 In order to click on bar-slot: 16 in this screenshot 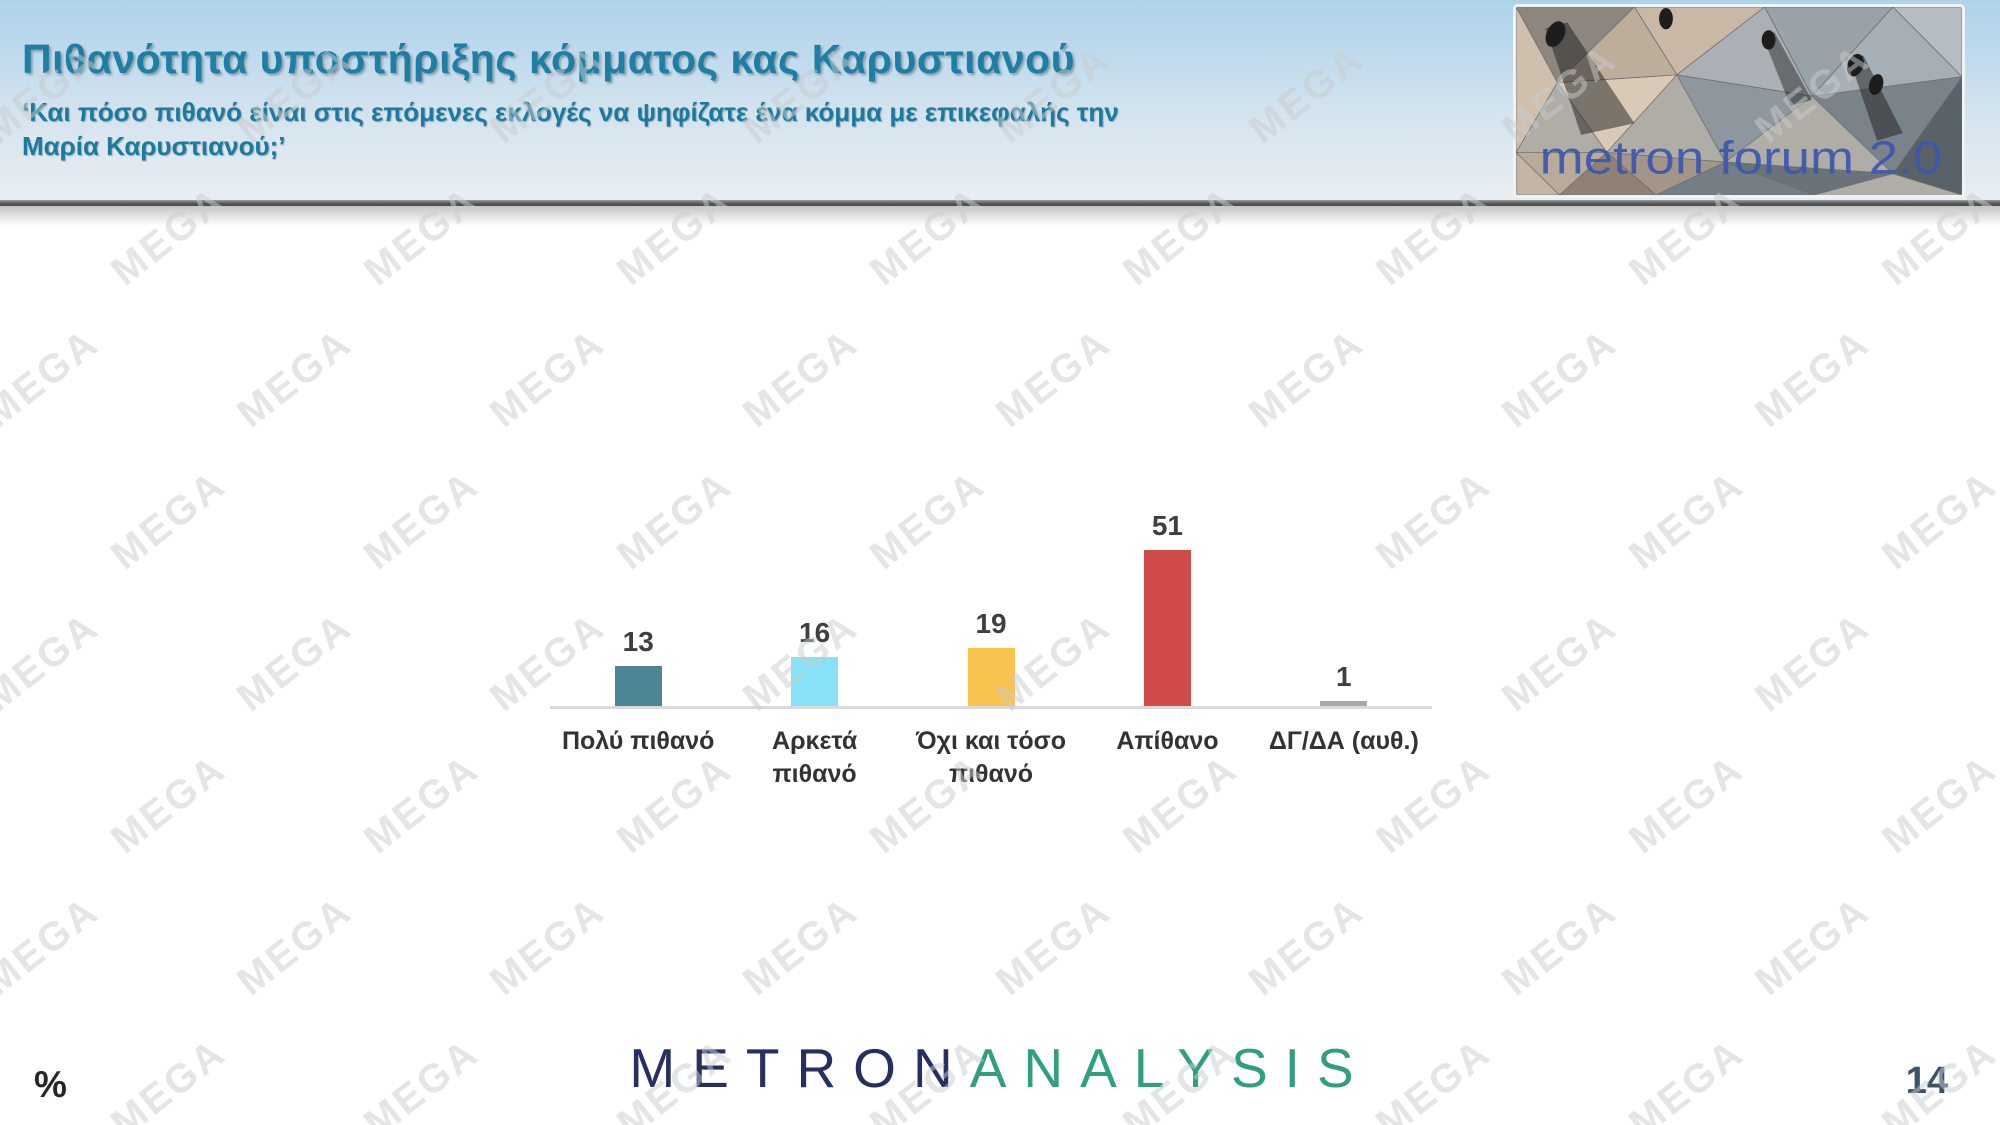, I will do `click(814, 661)`.